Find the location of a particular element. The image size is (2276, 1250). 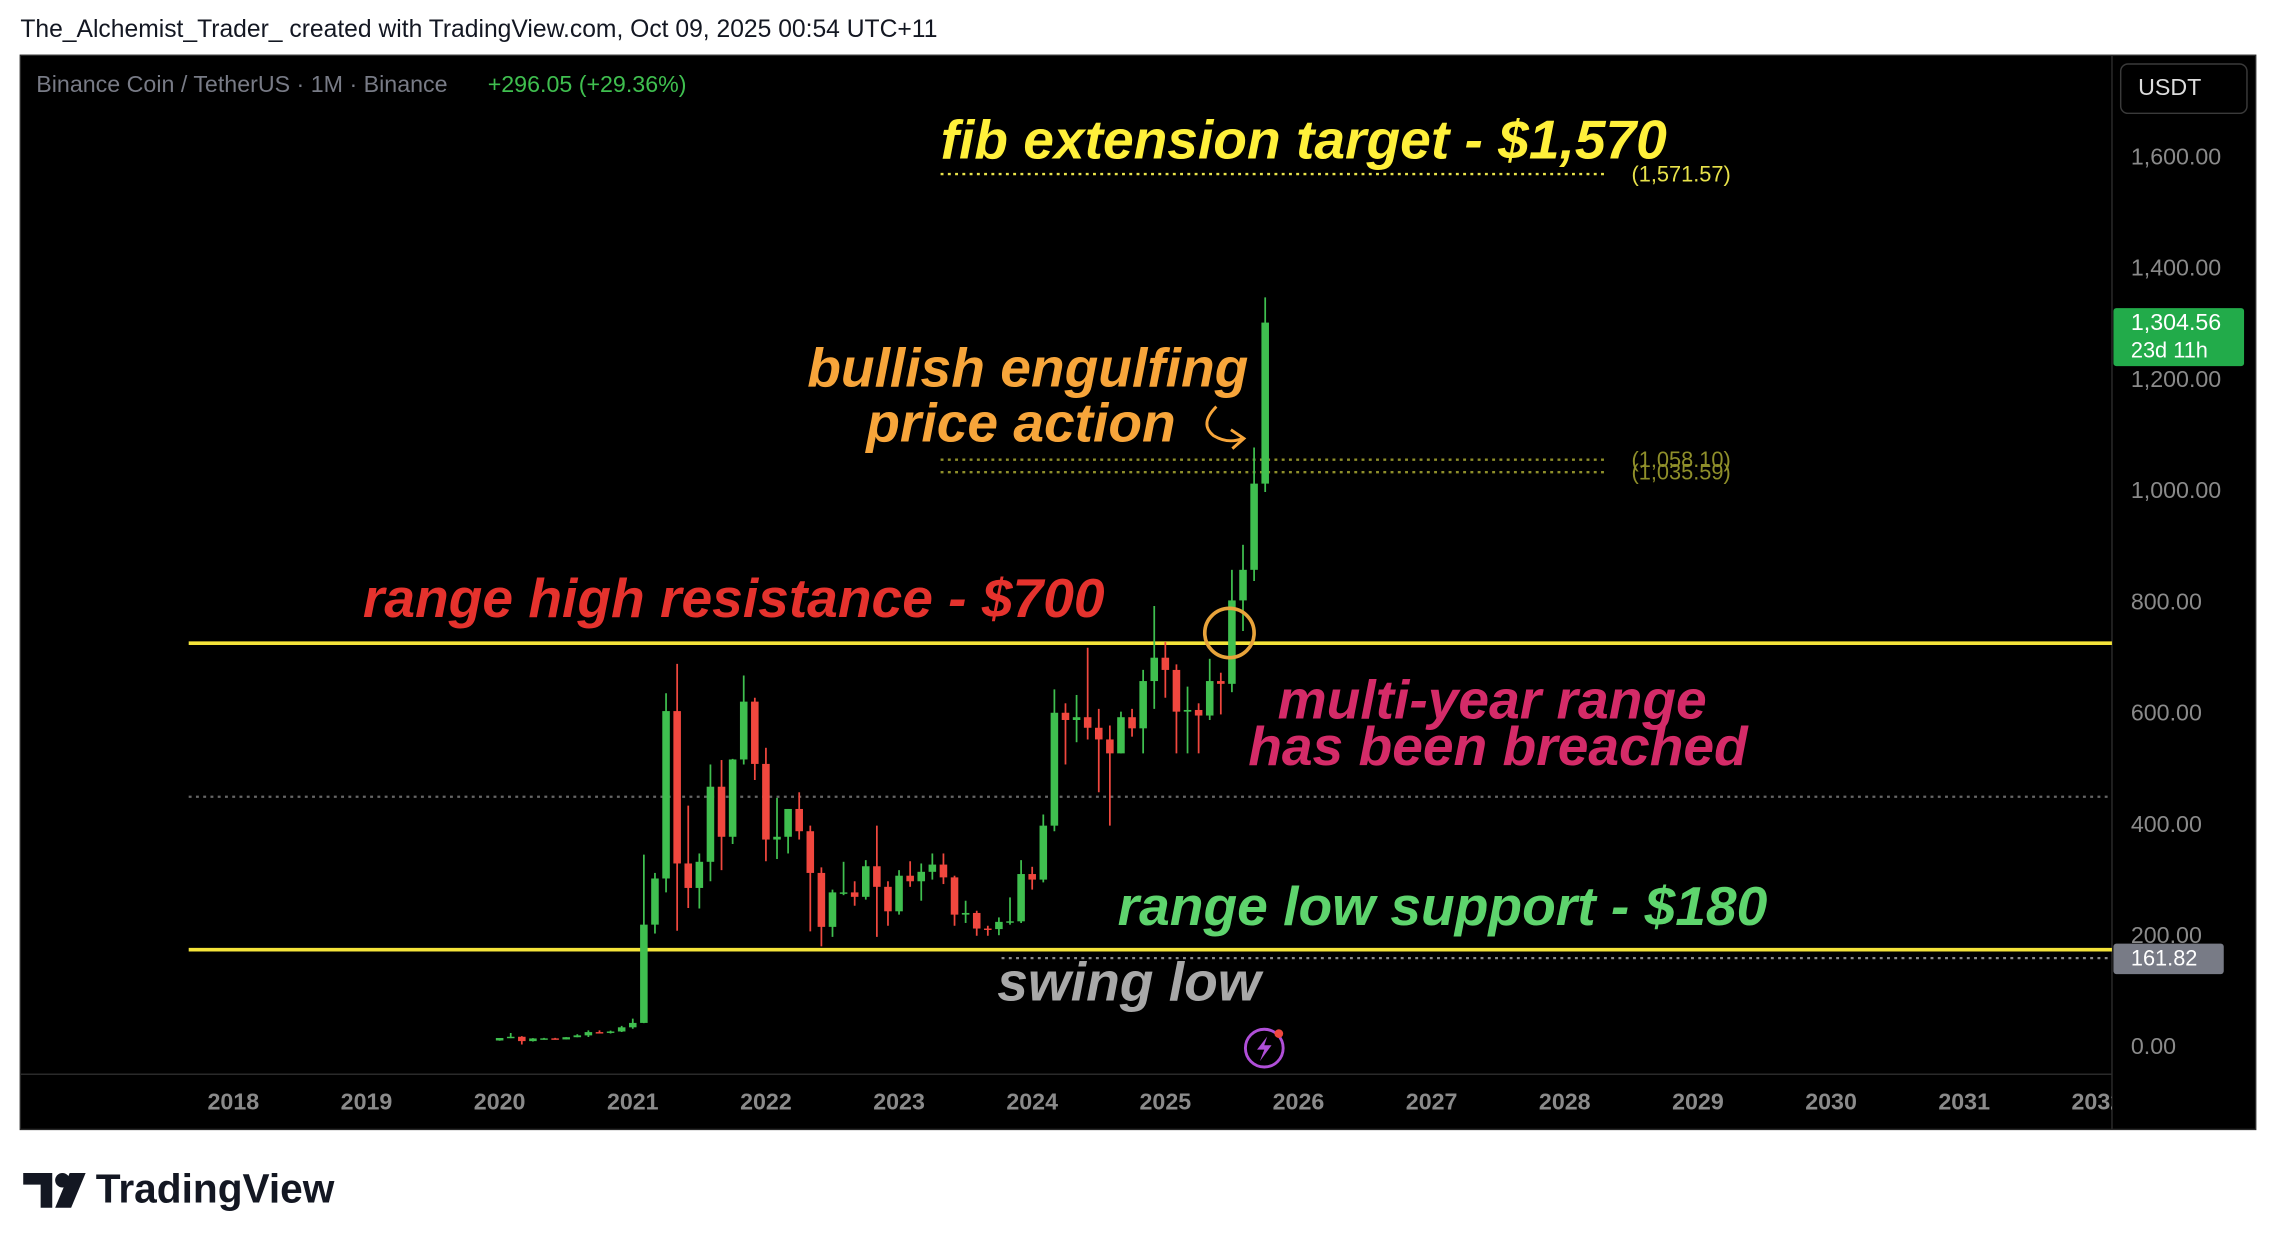

x-tick-label: 2023 is located at coordinates (899, 1101).